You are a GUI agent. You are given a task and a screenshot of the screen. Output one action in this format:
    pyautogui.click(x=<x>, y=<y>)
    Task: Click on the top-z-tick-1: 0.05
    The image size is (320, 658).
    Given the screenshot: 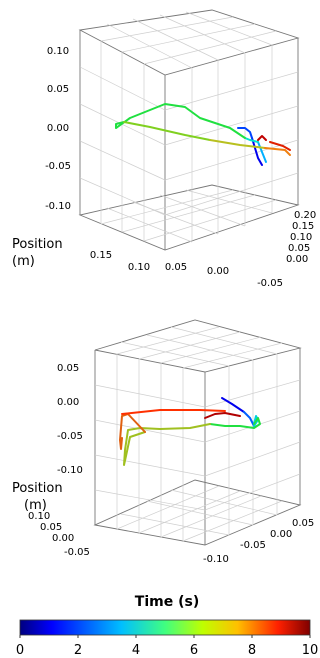 What is the action you would take?
    pyautogui.click(x=58, y=89)
    